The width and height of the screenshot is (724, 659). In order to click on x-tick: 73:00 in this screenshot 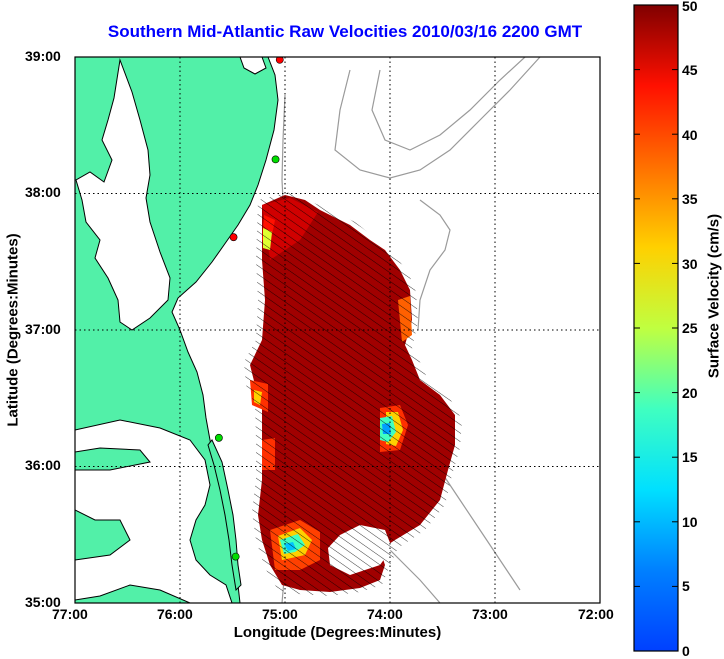, I will do `click(490, 614)`.